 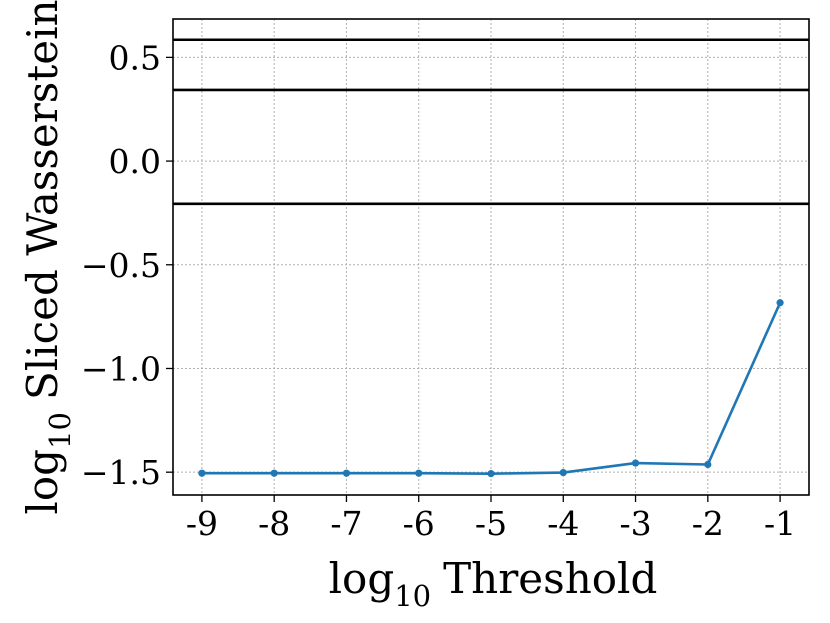 I want to click on y-tick-label: 0.0, so click(x=135, y=161).